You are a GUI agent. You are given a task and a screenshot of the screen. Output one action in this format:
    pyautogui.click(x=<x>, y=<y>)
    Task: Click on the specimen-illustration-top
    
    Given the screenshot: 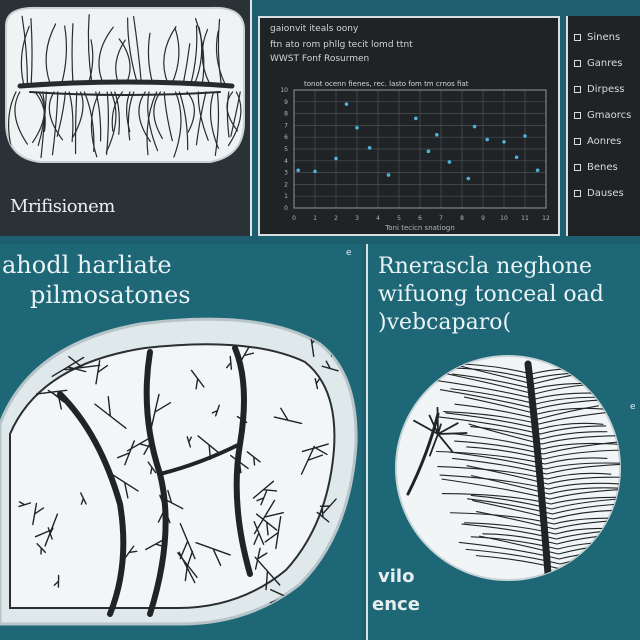 What is the action you would take?
    pyautogui.click(x=125, y=84)
    